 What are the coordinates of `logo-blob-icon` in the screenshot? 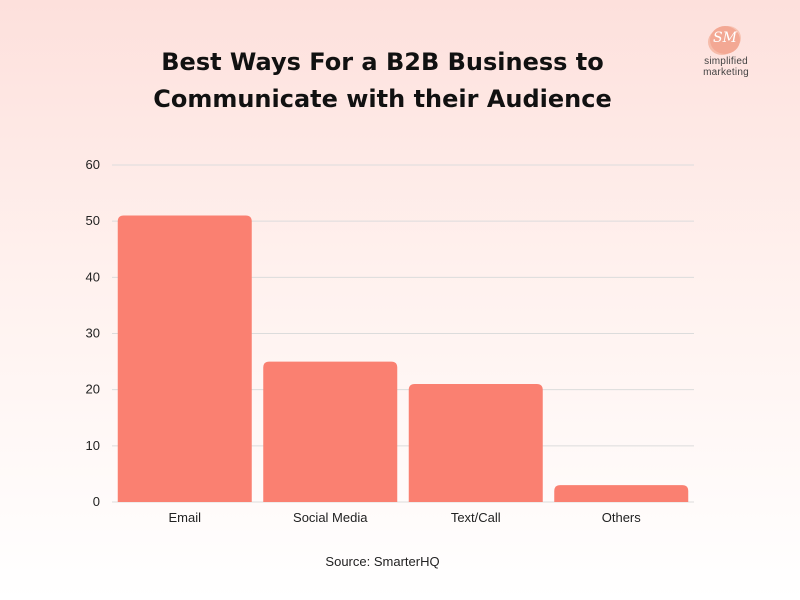 It's located at (725, 40).